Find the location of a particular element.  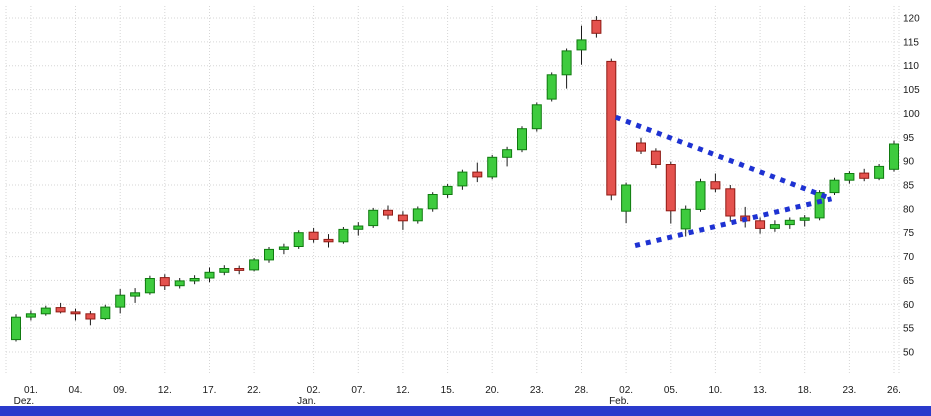

y-axis-tick-label: 110 is located at coordinates (911, 66).